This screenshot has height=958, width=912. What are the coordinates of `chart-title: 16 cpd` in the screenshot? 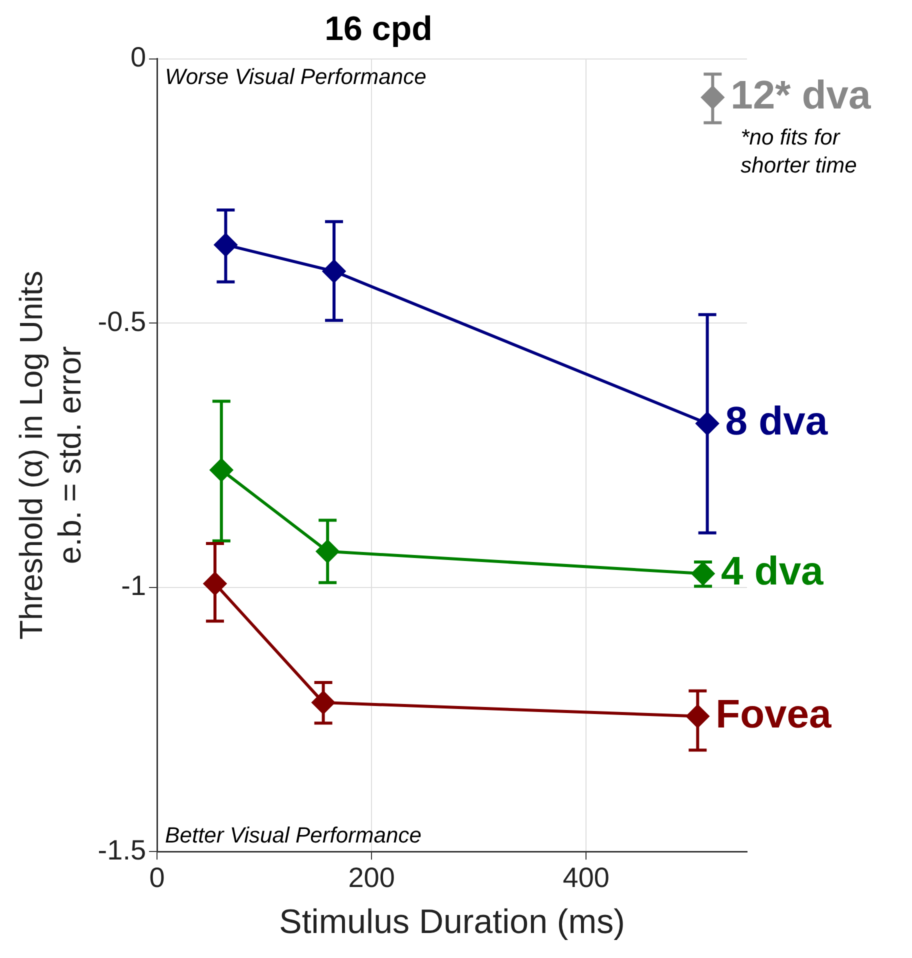 It's located at (378, 29).